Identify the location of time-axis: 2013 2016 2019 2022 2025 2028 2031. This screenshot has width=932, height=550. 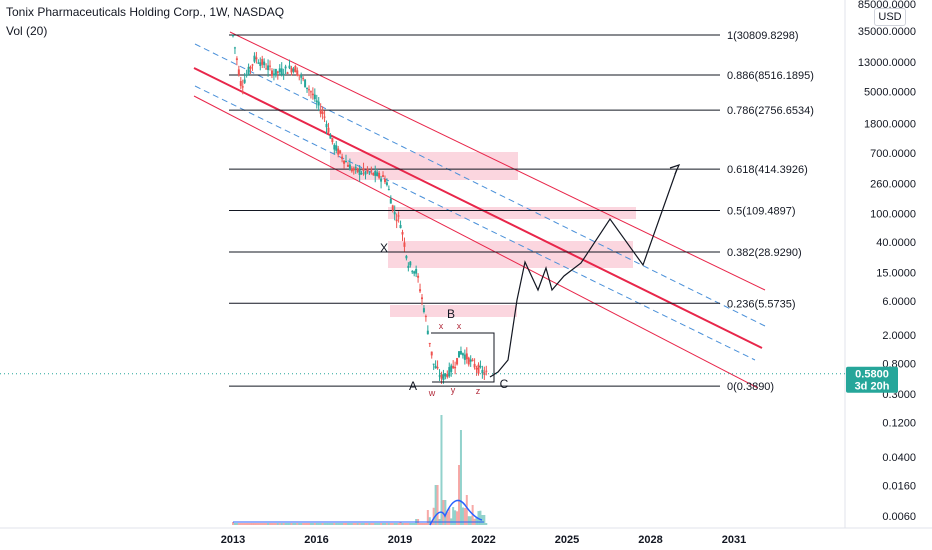
(483, 540).